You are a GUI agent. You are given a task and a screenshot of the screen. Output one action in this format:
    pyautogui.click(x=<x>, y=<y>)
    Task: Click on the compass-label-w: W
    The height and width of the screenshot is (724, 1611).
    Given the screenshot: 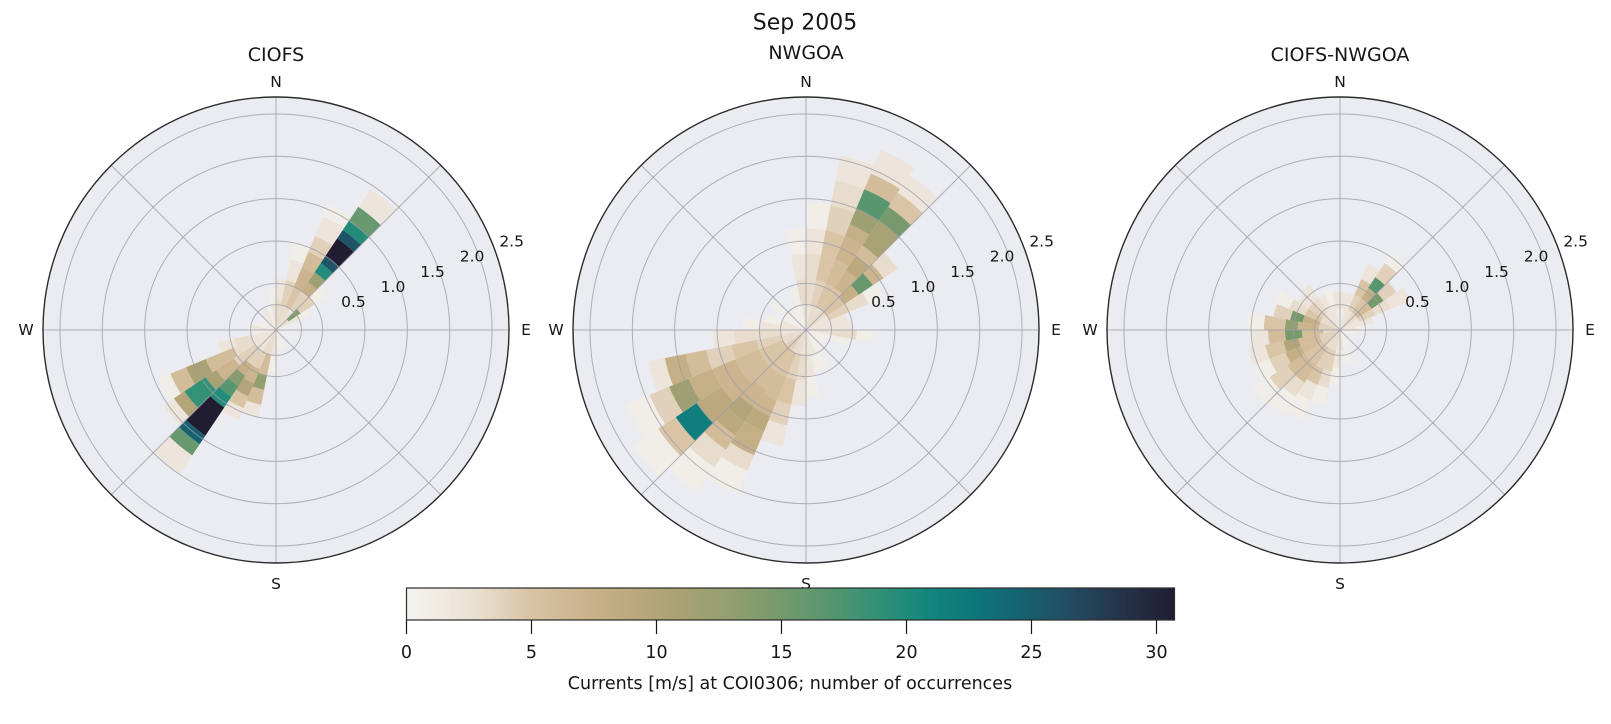 What is the action you would take?
    pyautogui.click(x=1089, y=330)
    